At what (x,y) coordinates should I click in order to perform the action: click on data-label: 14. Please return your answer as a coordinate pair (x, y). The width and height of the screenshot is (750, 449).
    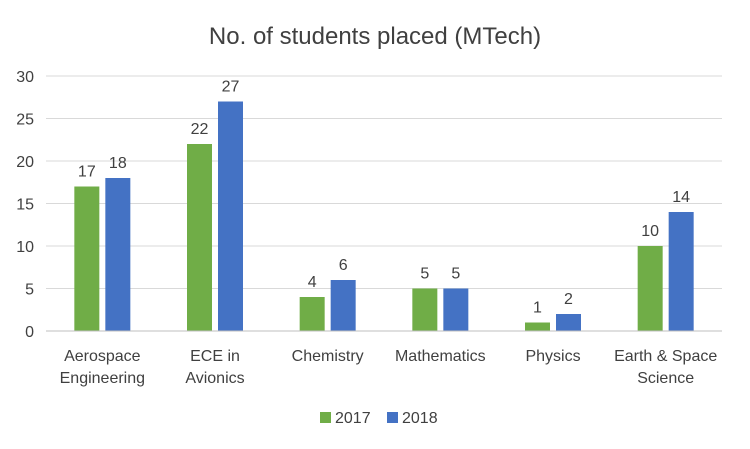
    Looking at the image, I should click on (681, 197).